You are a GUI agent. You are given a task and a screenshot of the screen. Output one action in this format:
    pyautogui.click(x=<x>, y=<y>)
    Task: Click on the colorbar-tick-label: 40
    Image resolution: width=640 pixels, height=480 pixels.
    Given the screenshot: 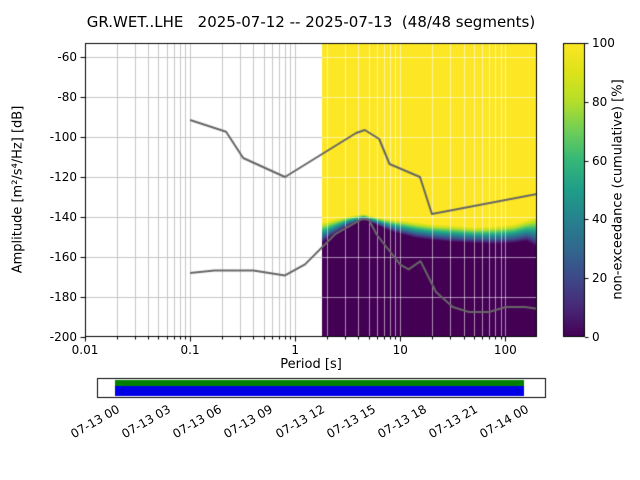 What is the action you would take?
    pyautogui.click(x=600, y=219)
    